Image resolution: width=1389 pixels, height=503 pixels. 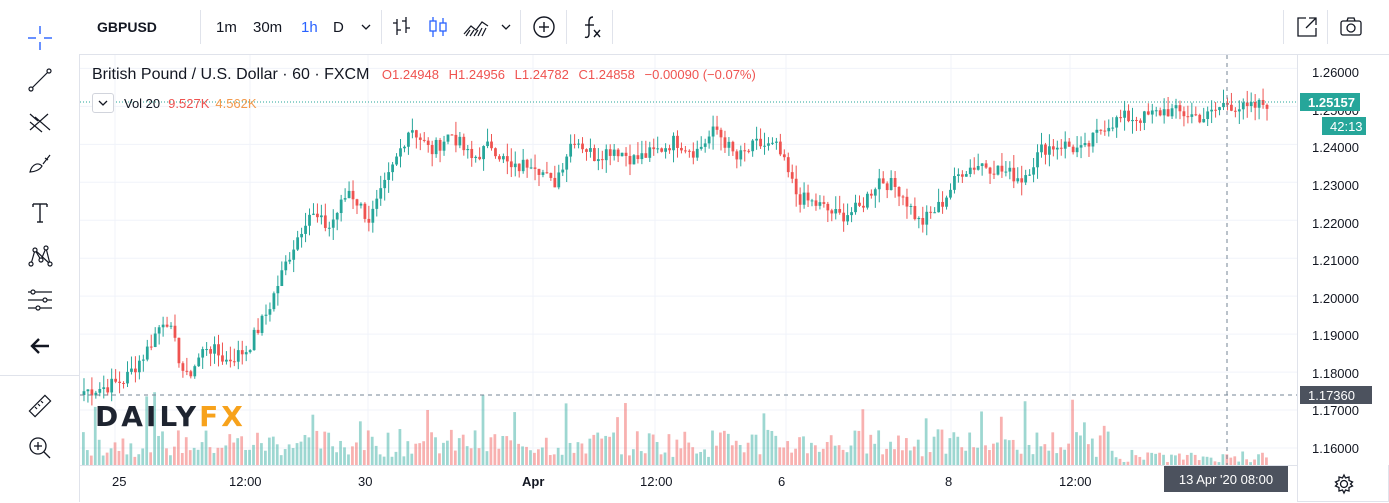 I want to click on symbol-search: GBPUSD, so click(x=127, y=27).